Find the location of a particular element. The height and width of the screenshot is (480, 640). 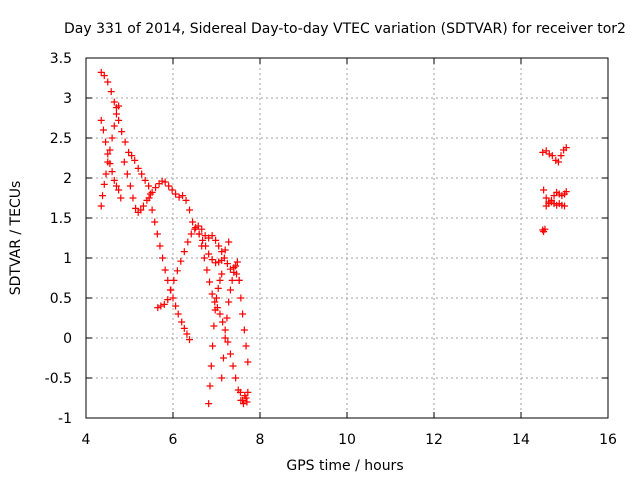

x-tick-label: 16 is located at coordinates (608, 440).